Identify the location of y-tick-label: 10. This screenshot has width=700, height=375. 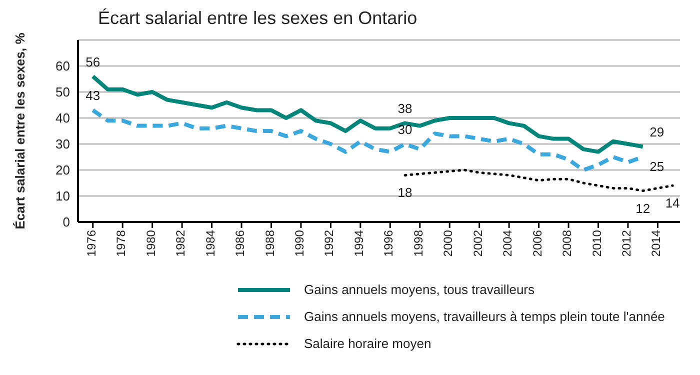
(63, 196).